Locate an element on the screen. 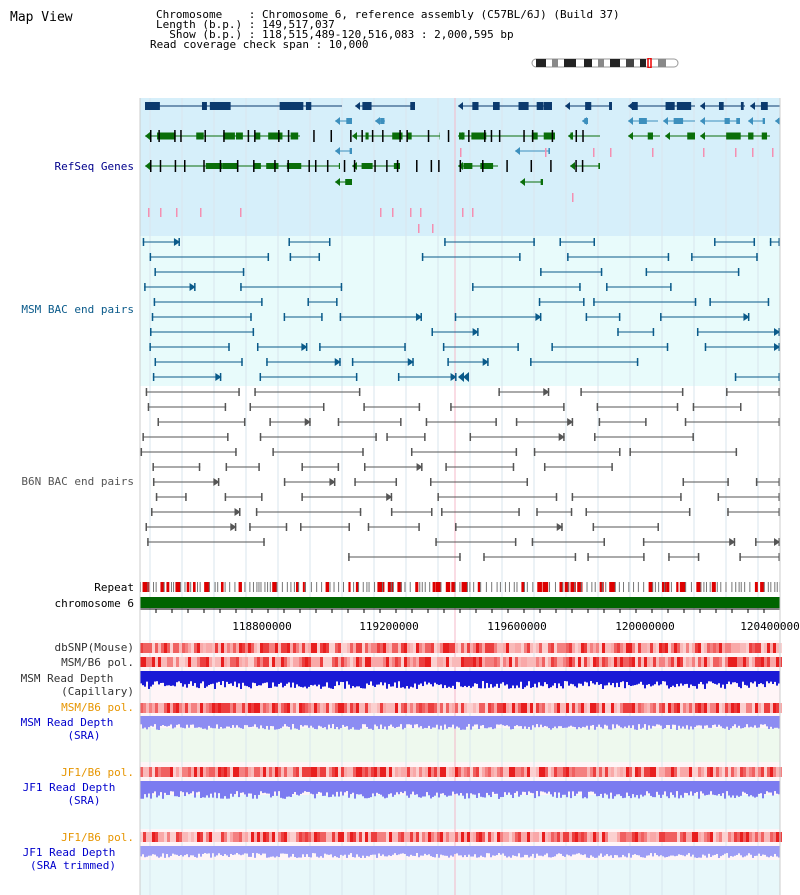 The width and height of the screenshot is (800, 895). track-label-msm-depth-capillary: MSM Read Depth (Capillary) is located at coordinates (67, 685).